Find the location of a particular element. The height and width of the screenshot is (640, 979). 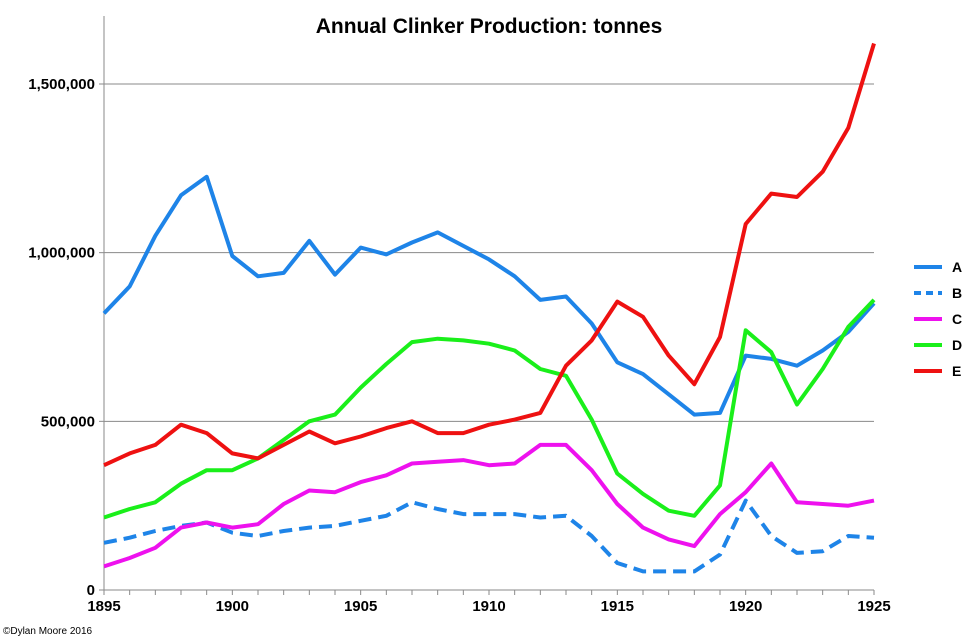

x-tick-label-1: 1900 is located at coordinates (232, 606).